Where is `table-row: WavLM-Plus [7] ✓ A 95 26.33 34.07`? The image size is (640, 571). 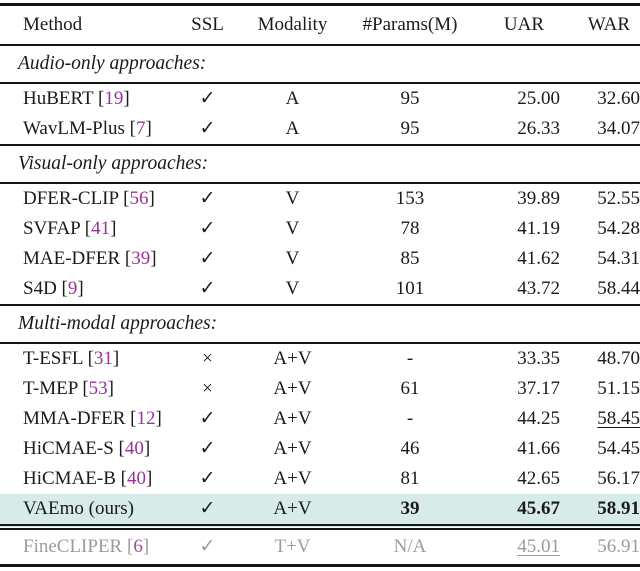
table-row: WavLM-Plus [7] ✓ A 95 26.33 34.07 is located at coordinates (320, 129).